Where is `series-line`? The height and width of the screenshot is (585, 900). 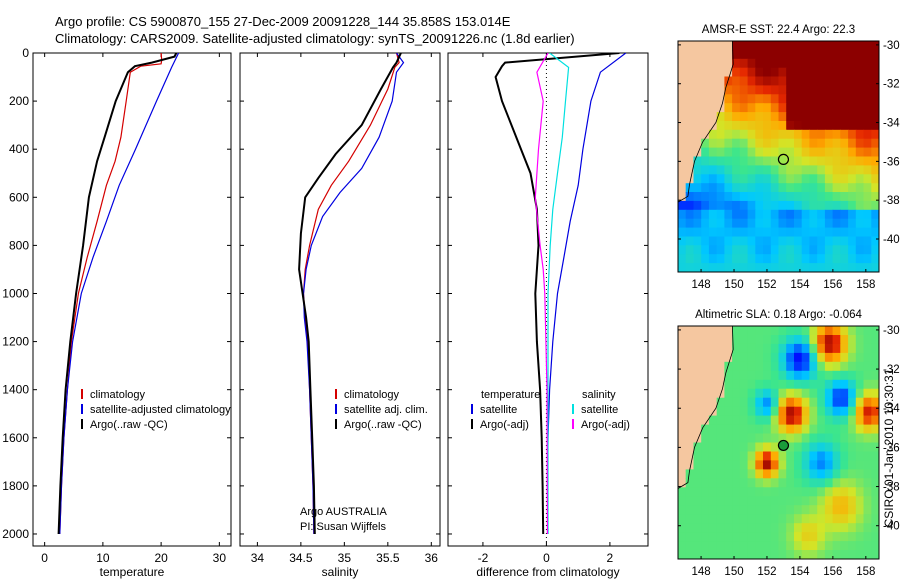 series-line is located at coordinates (558, 293).